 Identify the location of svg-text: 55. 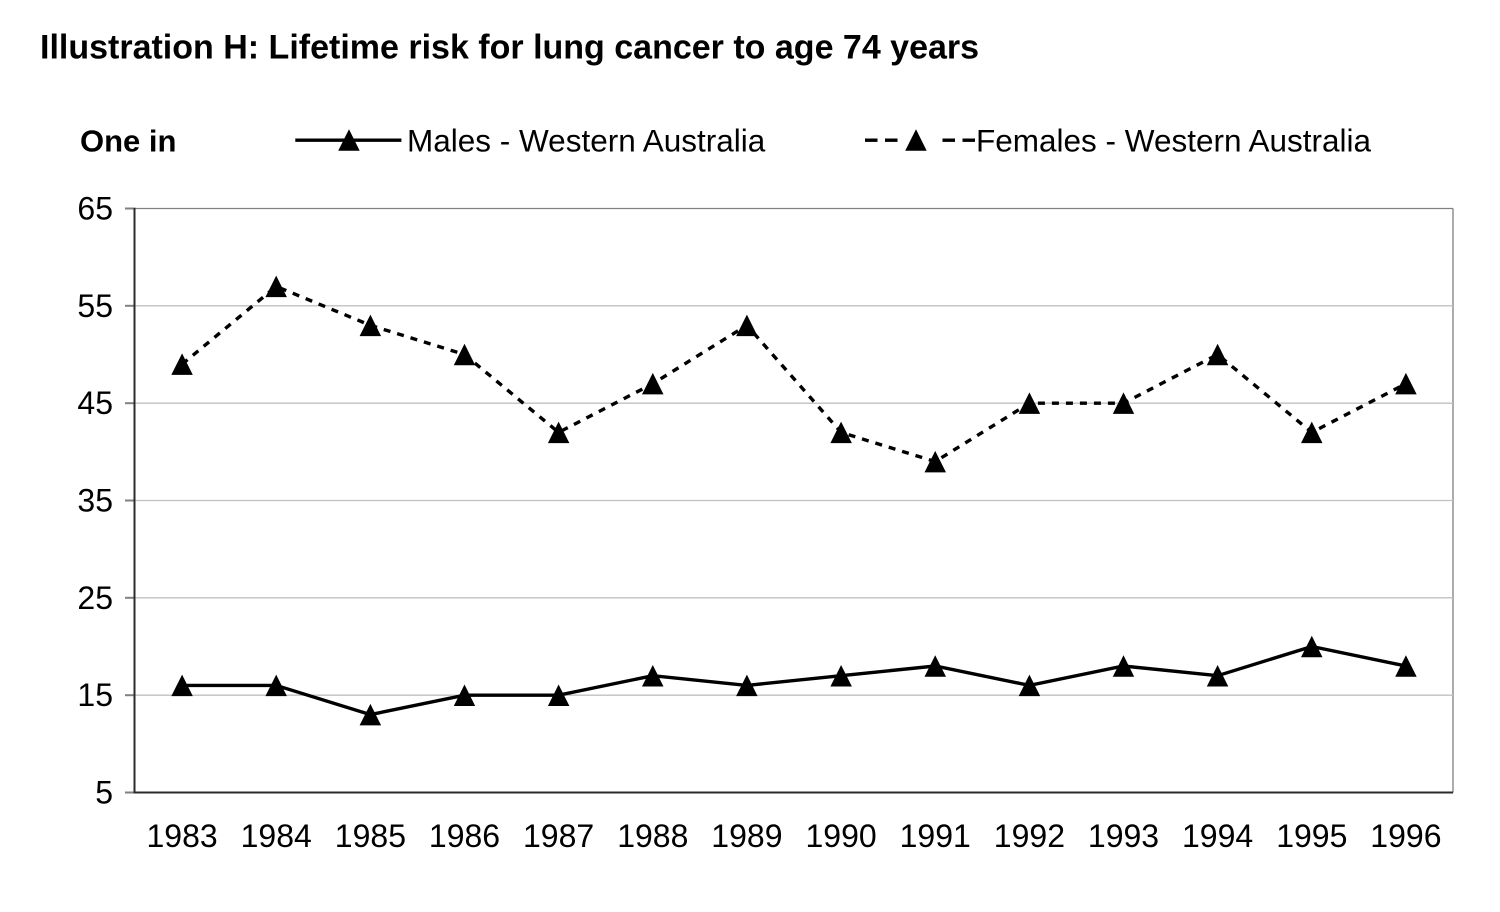
(95, 306).